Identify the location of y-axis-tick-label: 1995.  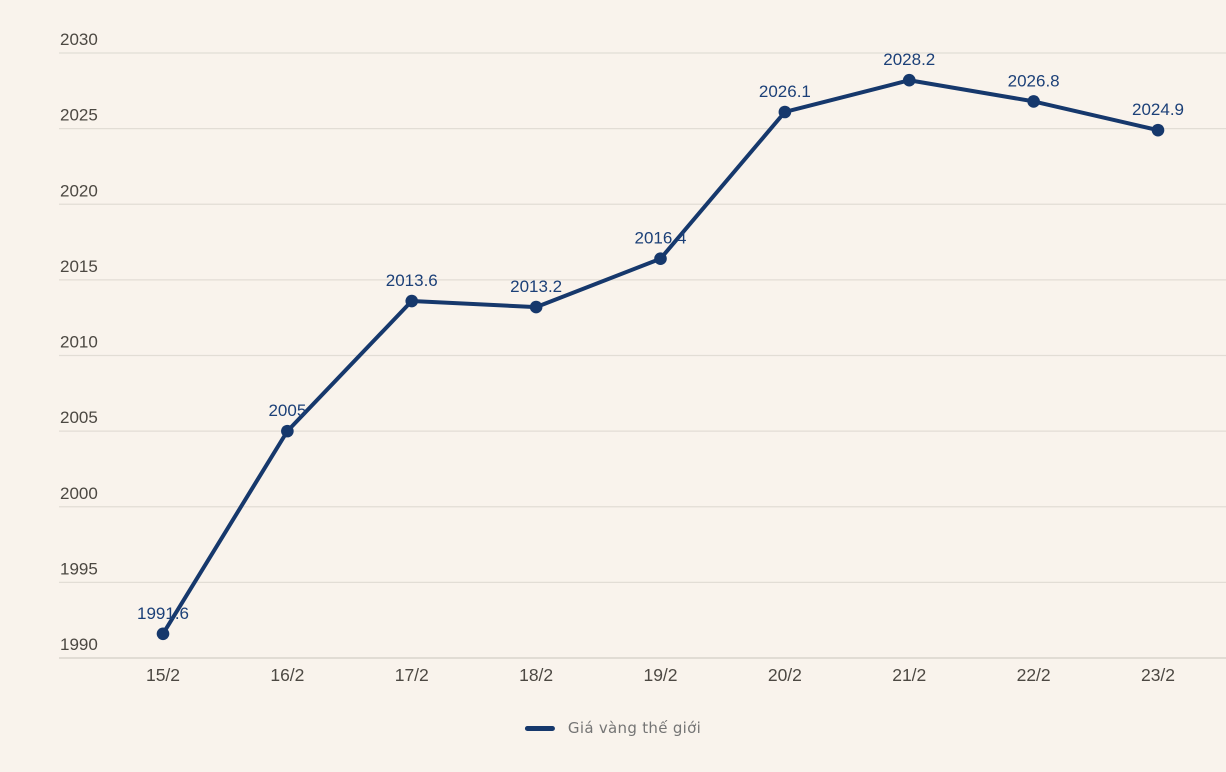
(79, 568).